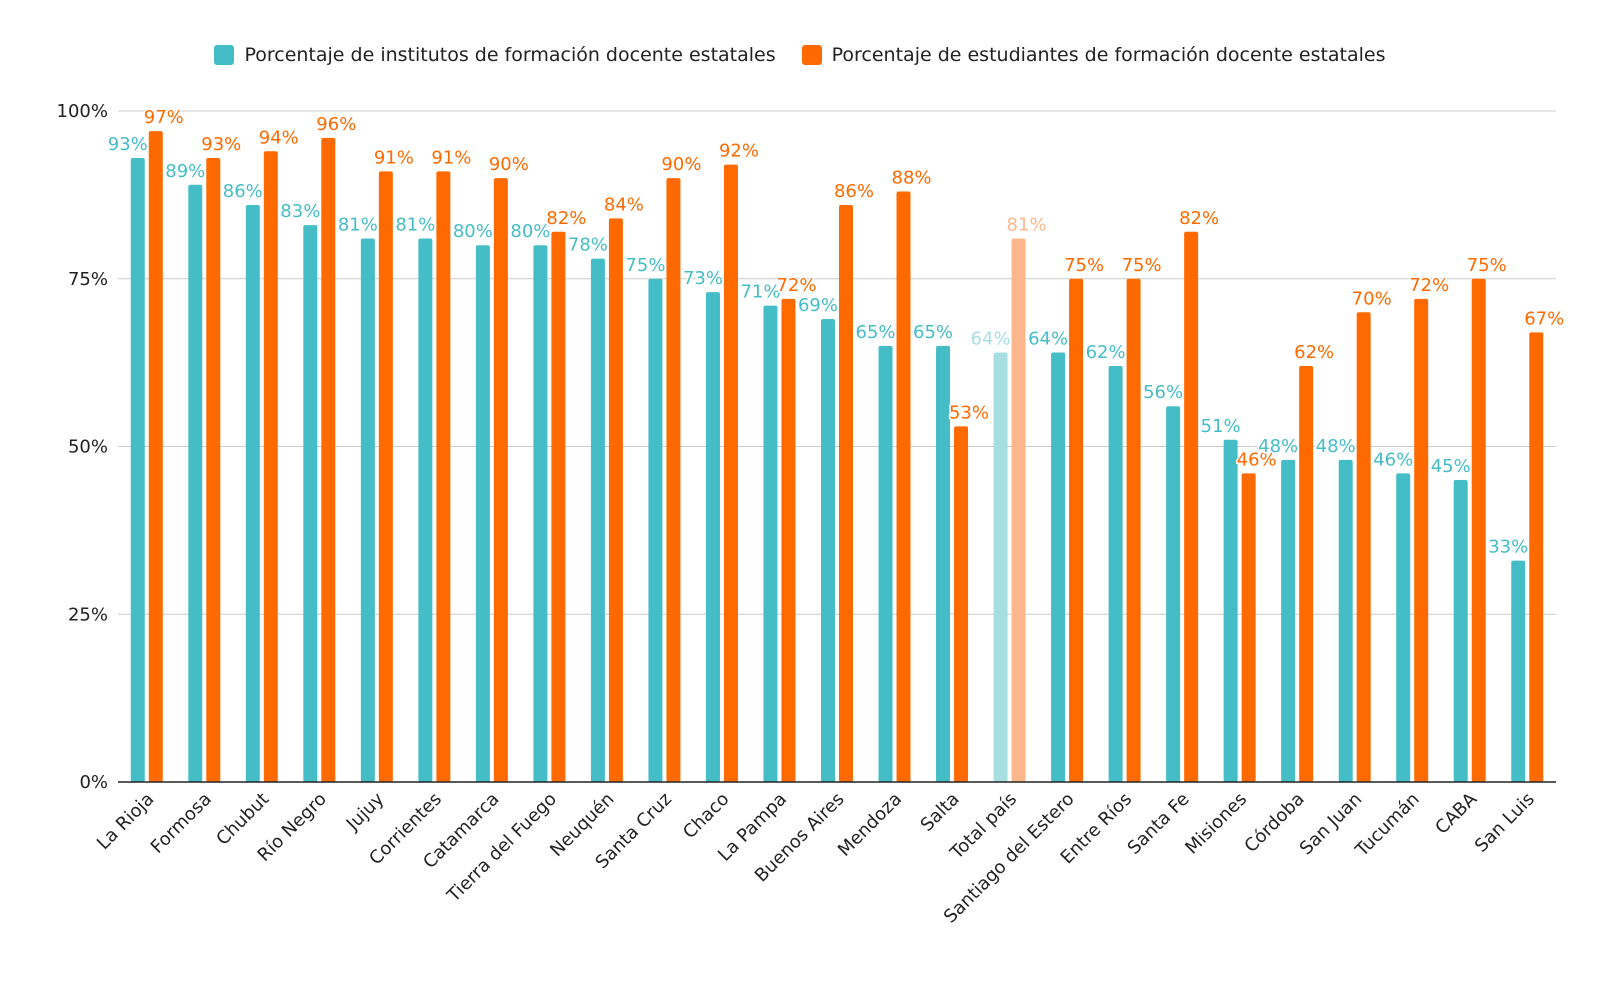 This screenshot has height=983, width=1600. I want to click on data-label-estudiantes: 93%, so click(221, 144).